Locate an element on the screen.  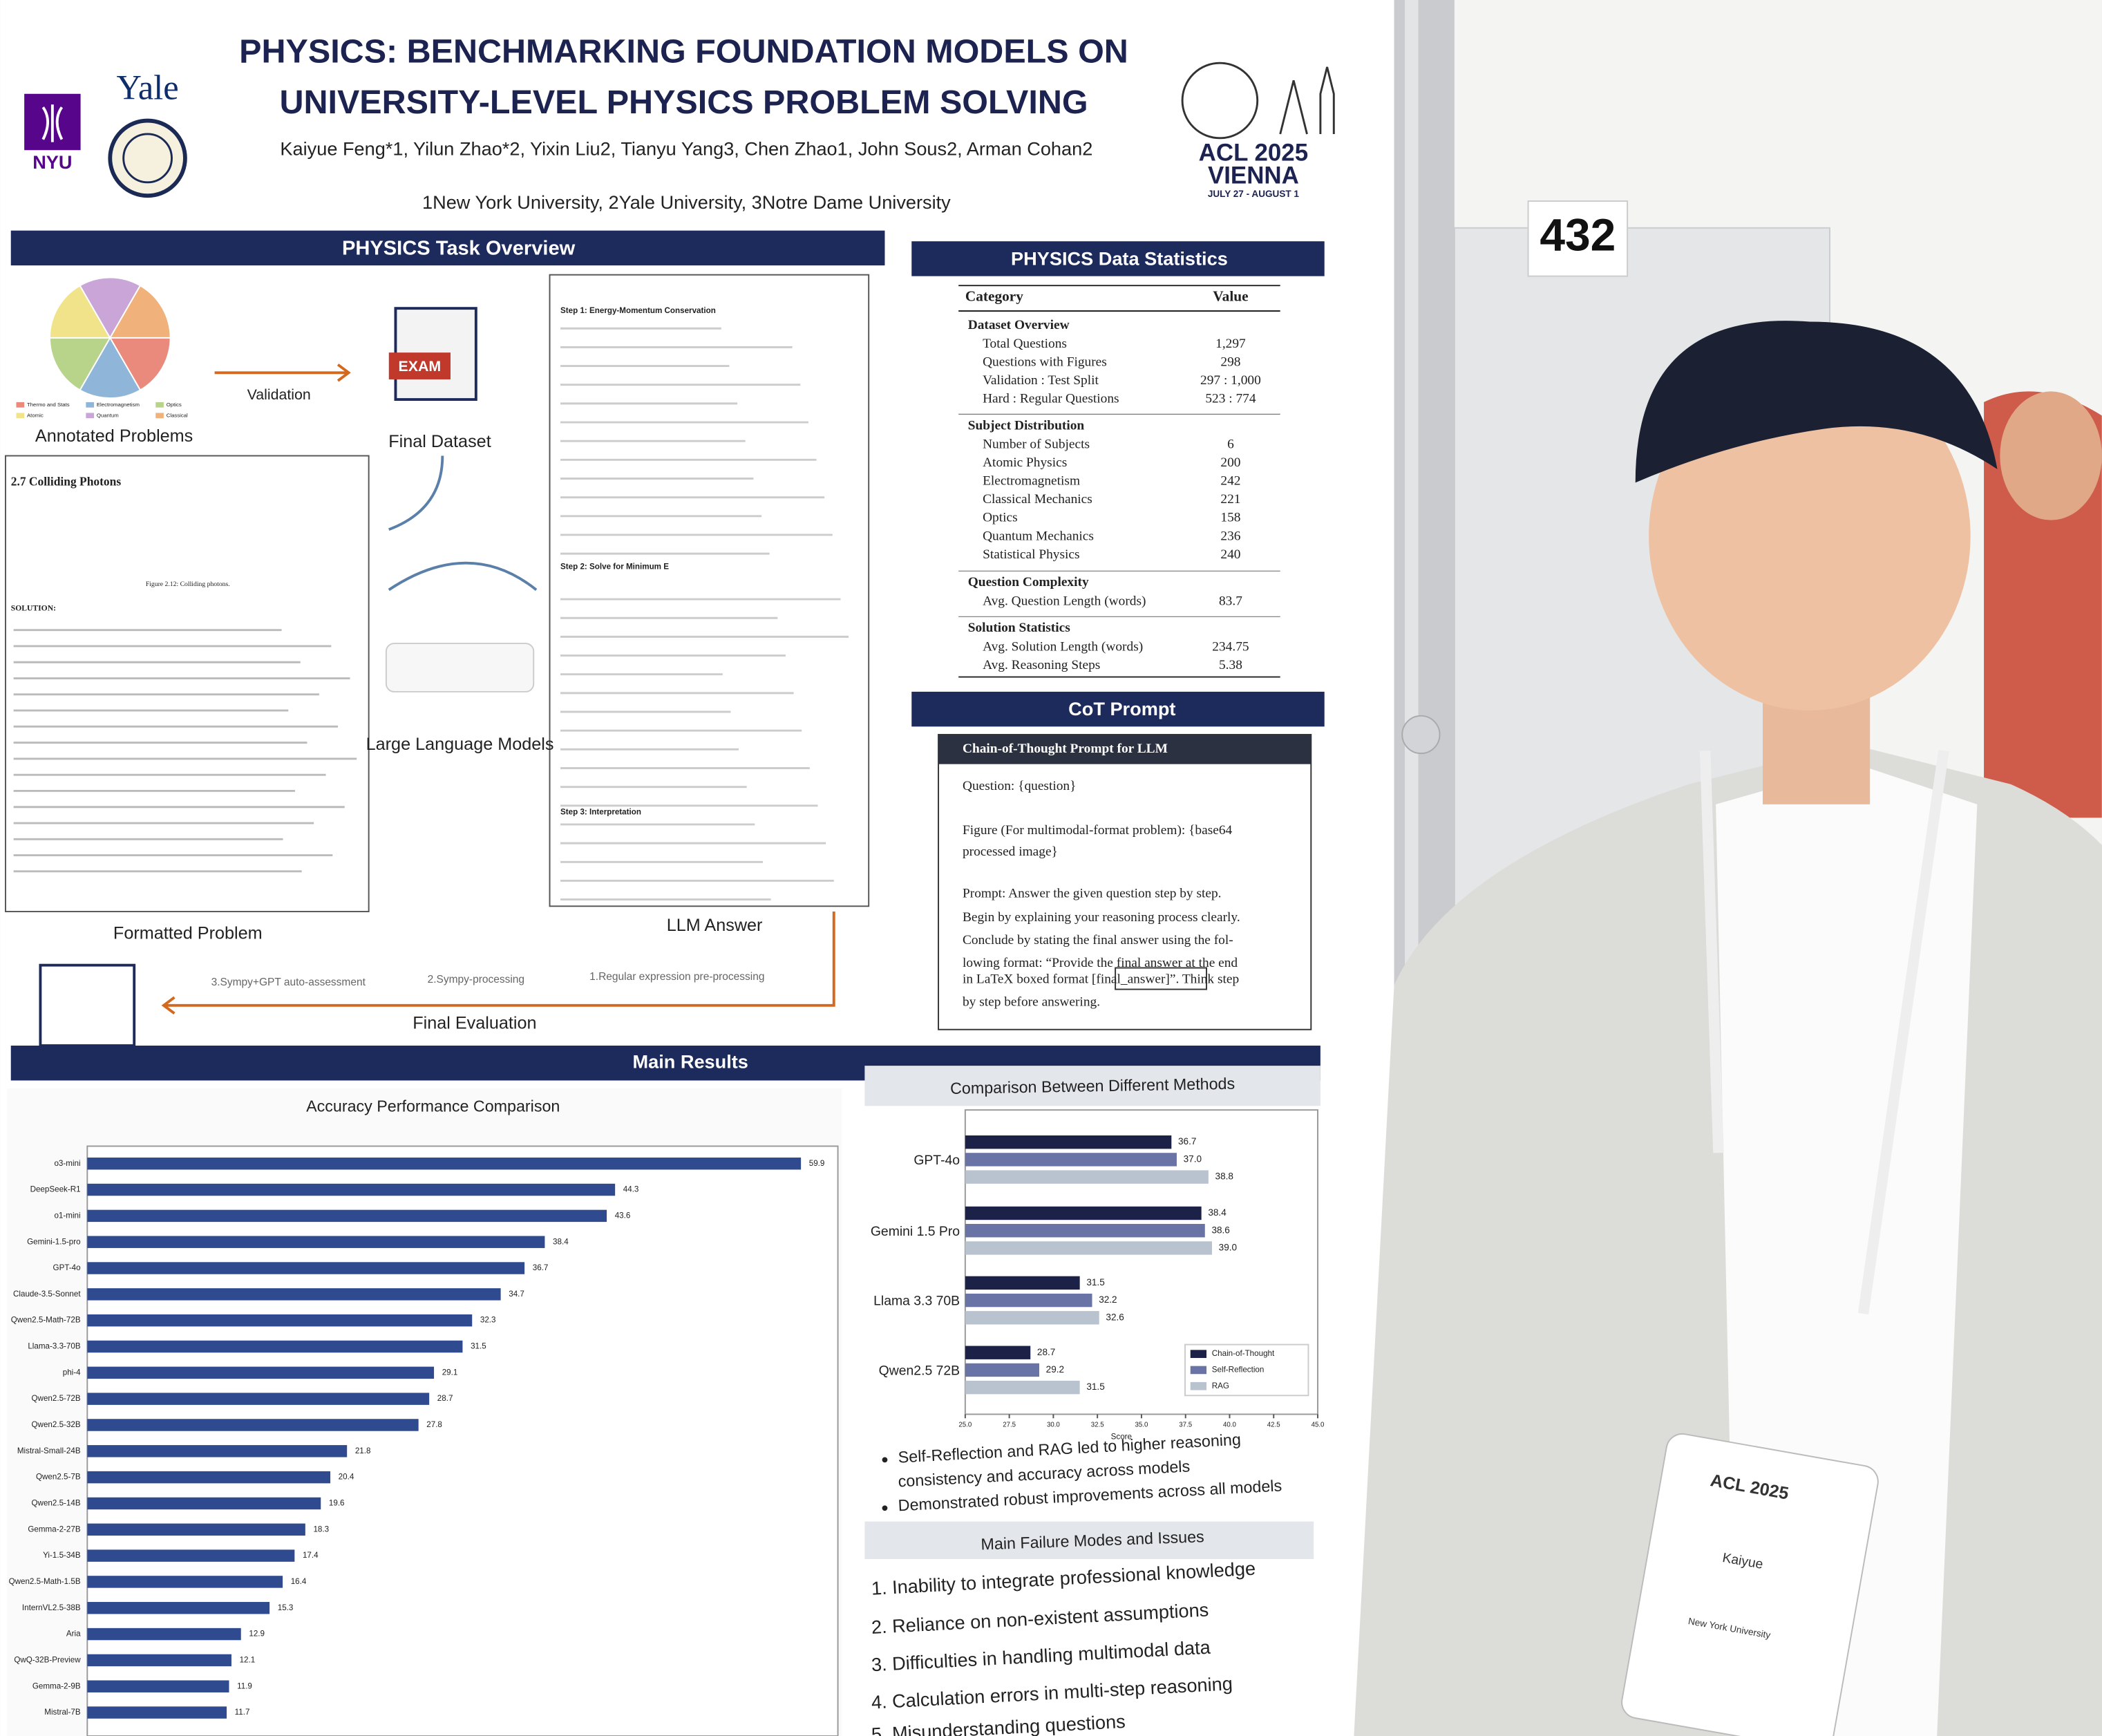
prompt-line: processed image} is located at coordinates (1010, 852).